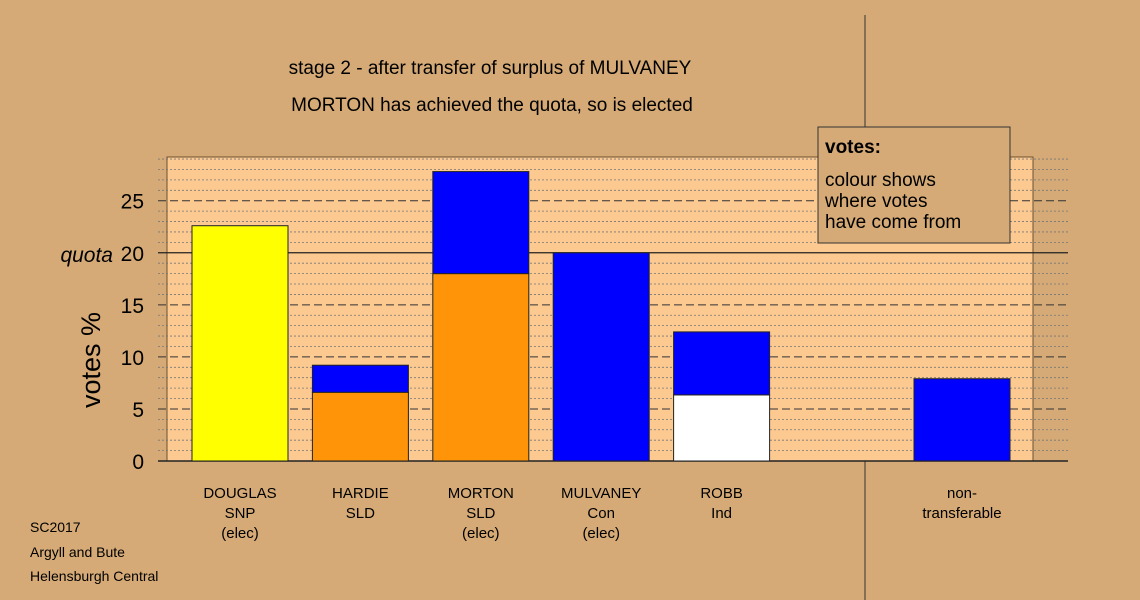 Image resolution: width=1140 pixels, height=600 pixels. Describe the element at coordinates (601, 493) in the screenshot. I see `x-tick-label: MULVANEY` at that location.